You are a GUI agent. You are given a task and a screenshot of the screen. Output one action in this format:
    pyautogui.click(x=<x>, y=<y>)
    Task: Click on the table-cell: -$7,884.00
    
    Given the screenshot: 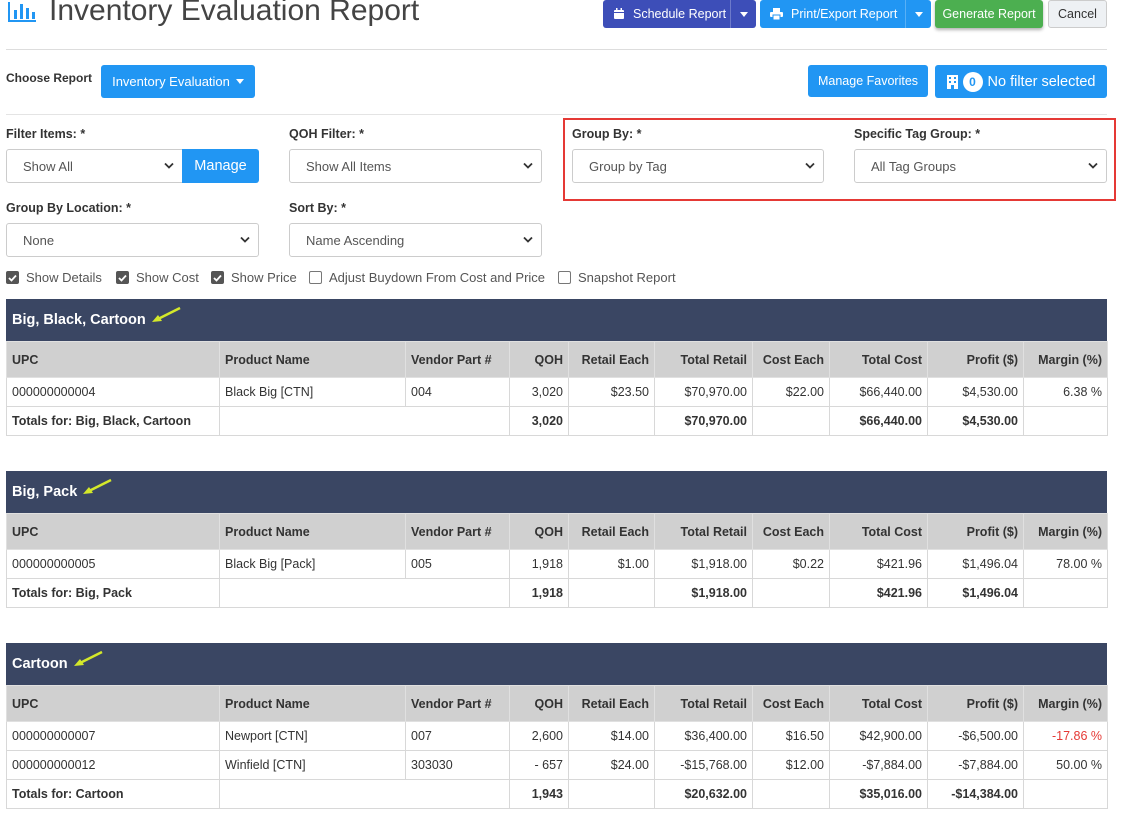 What is the action you would take?
    pyautogui.click(x=878, y=765)
    